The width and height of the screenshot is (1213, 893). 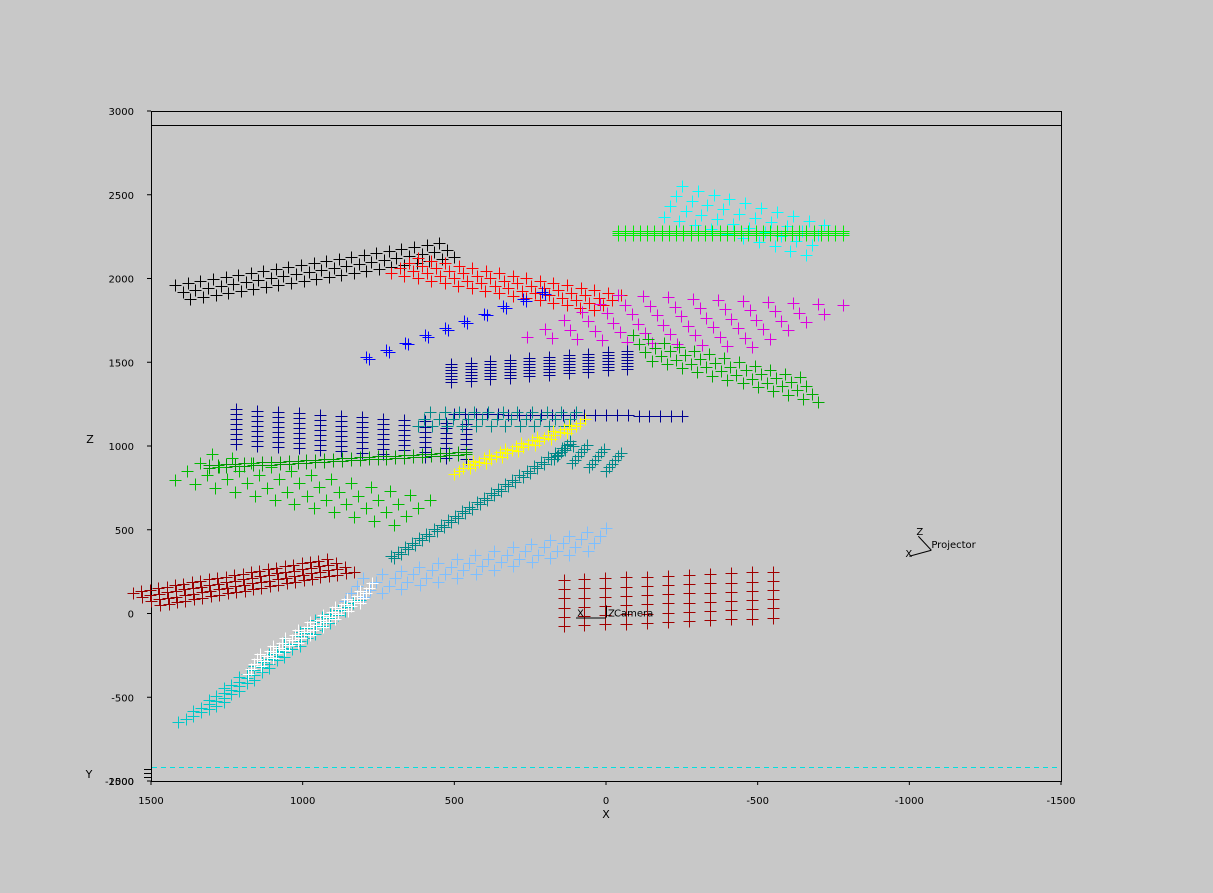 What do you see at coordinates (121, 782) in the screenshot?
I see `y-axis-tick-label: 2500` at bounding box center [121, 782].